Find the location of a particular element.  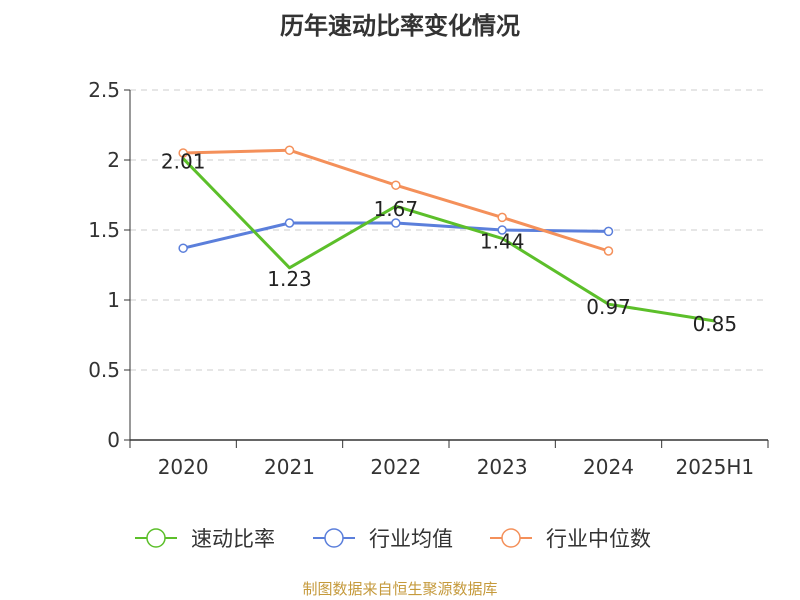

legend-label: 速动比率 is located at coordinates (233, 539).